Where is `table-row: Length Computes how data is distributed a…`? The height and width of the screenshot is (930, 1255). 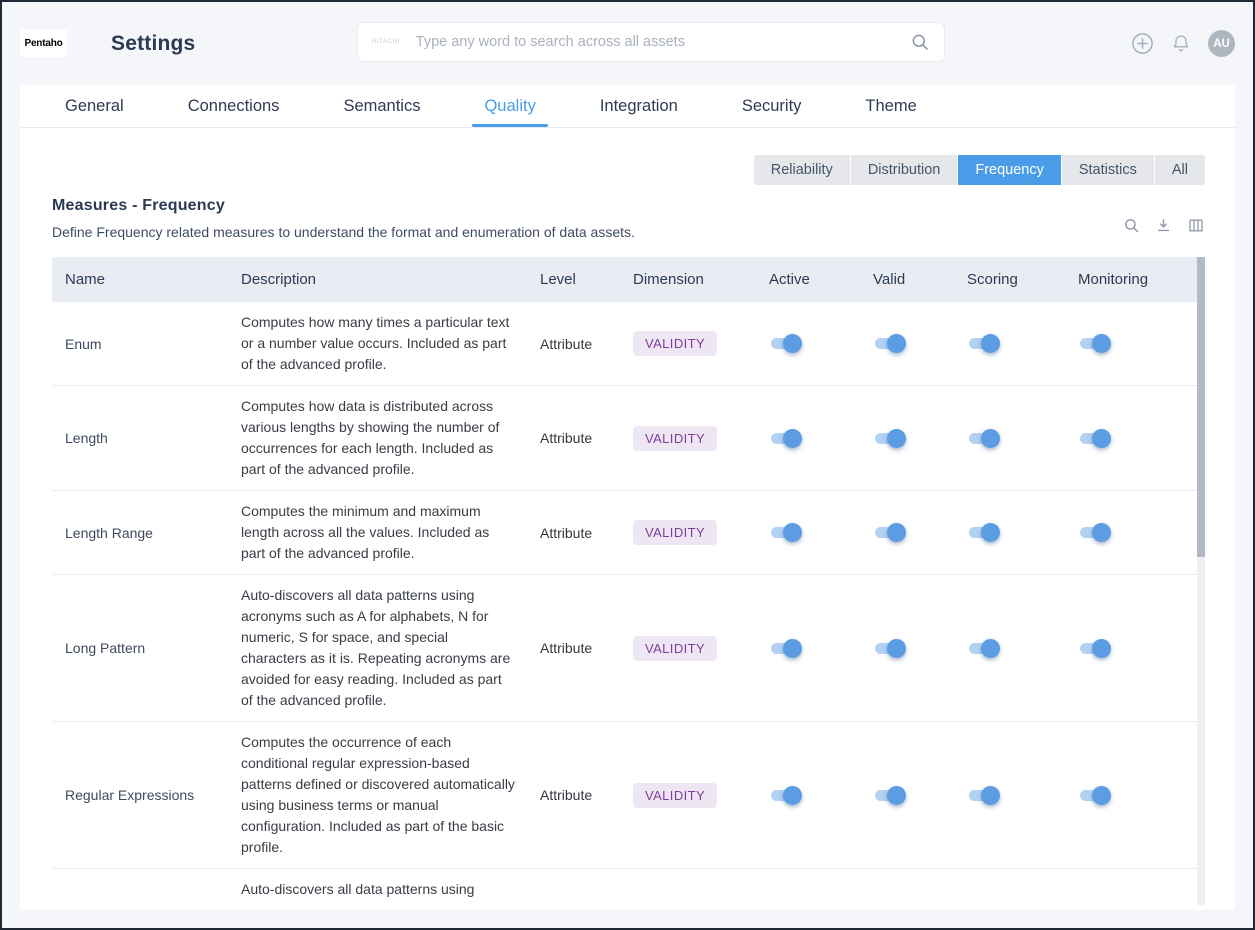
table-row: Length Computes how data is distributed a… is located at coordinates (628, 438).